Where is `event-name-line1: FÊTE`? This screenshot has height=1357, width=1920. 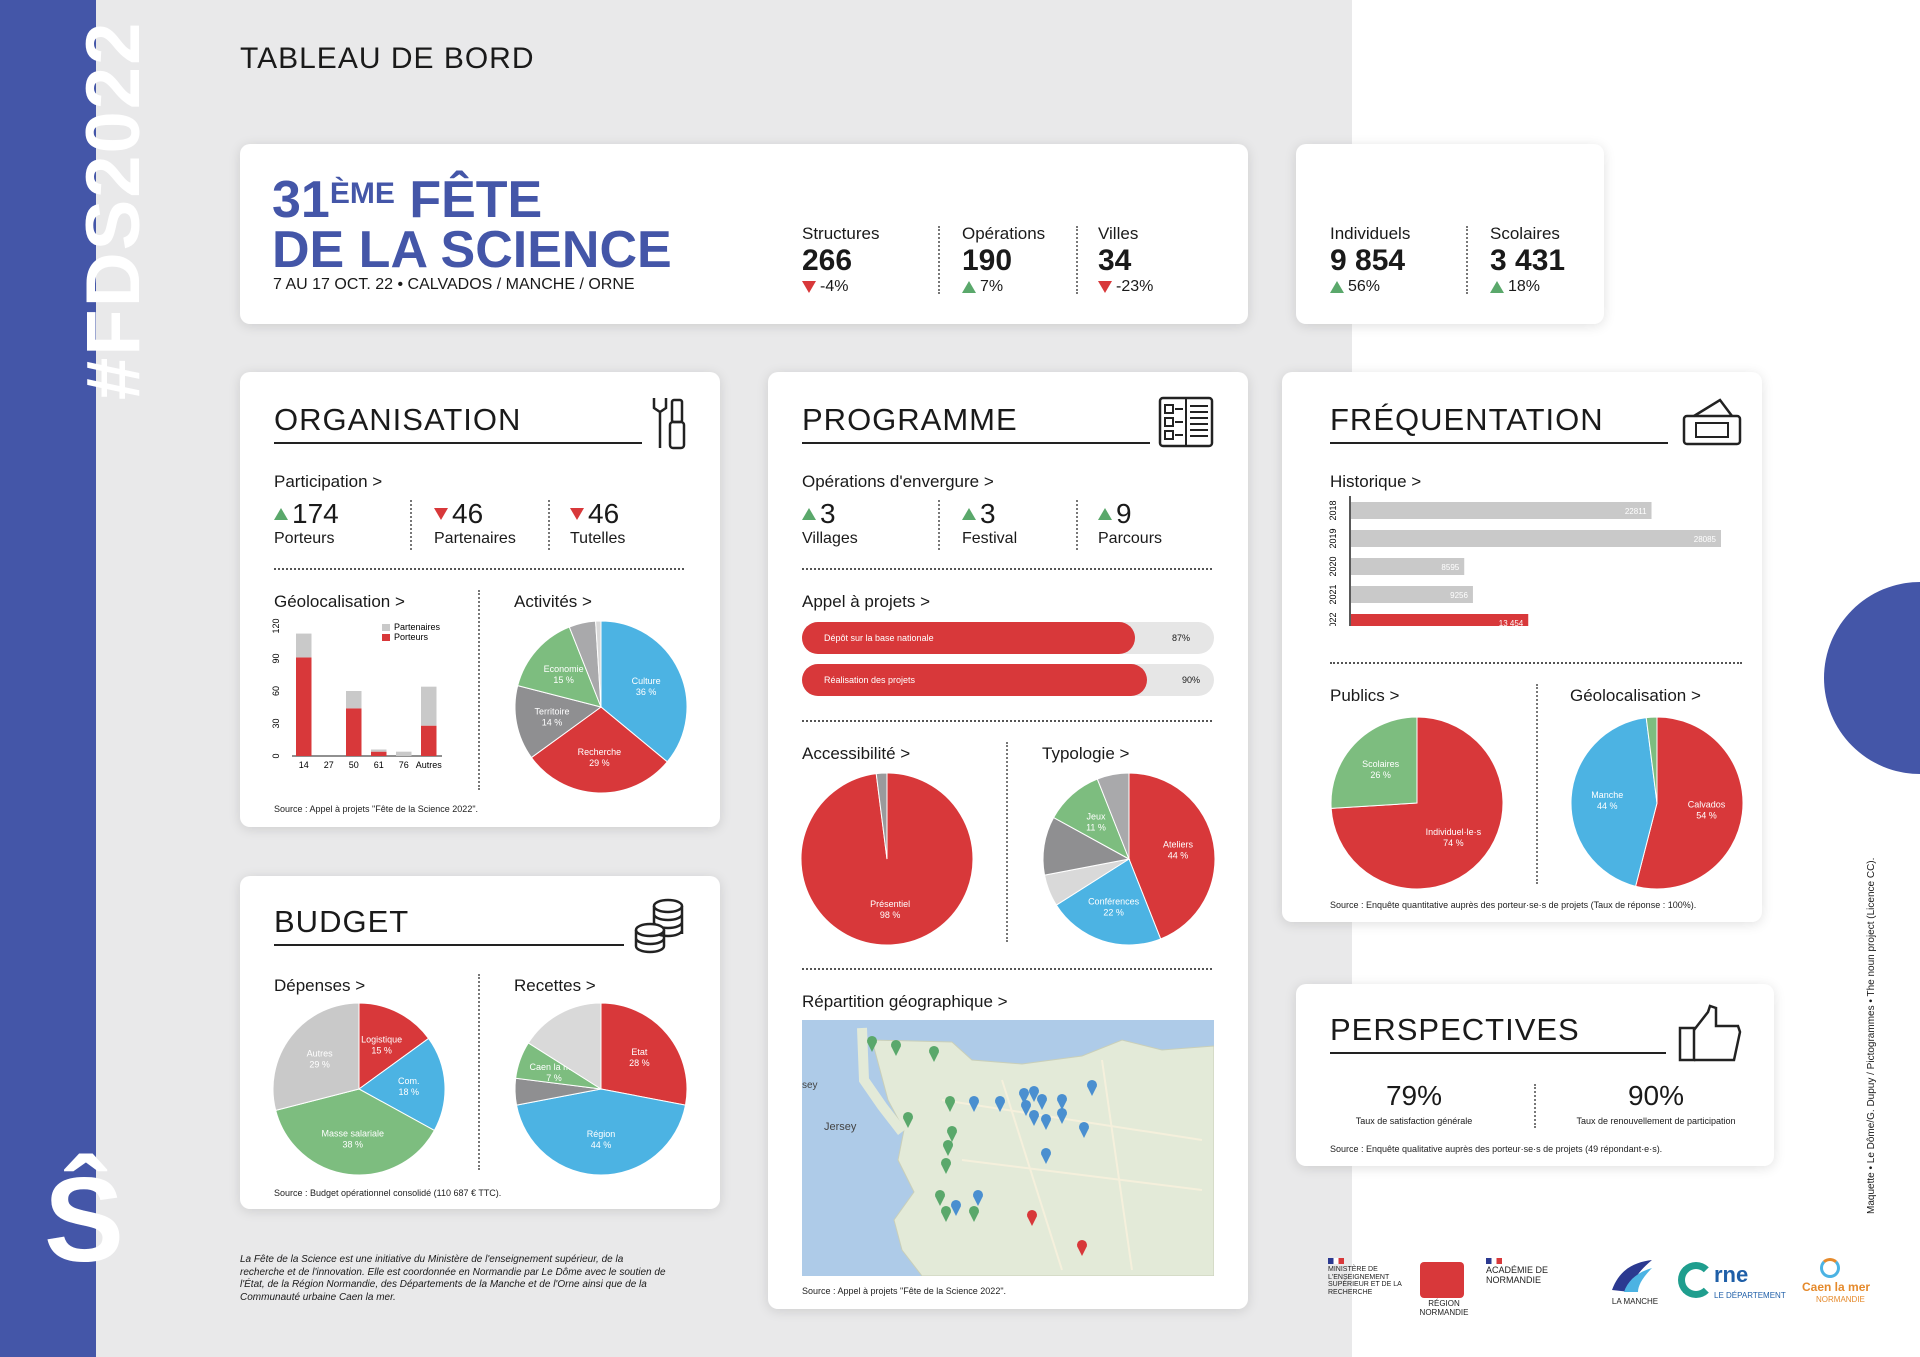 event-name-line1: FÊTE is located at coordinates (476, 200).